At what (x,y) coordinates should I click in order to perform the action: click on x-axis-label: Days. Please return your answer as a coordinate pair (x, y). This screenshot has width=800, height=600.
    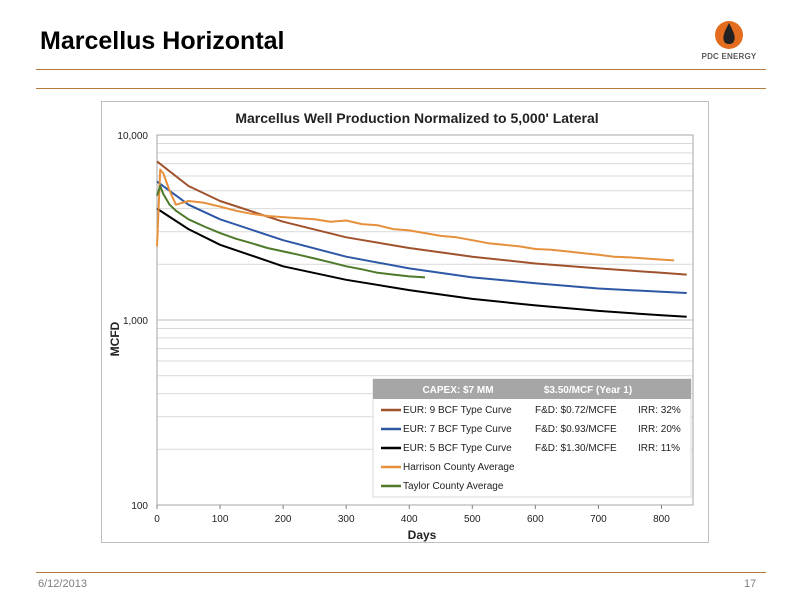
    Looking at the image, I should click on (422, 535).